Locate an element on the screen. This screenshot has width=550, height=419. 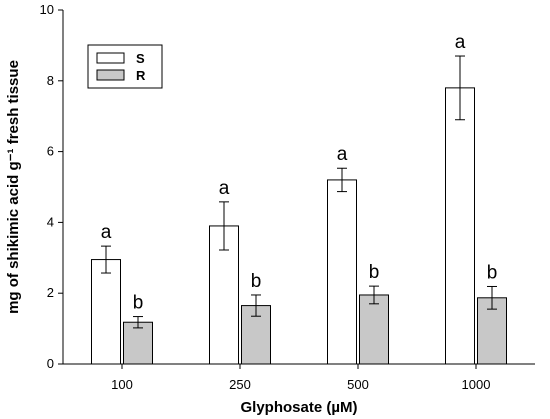
y-tick-label: 4 is located at coordinates (50, 221).